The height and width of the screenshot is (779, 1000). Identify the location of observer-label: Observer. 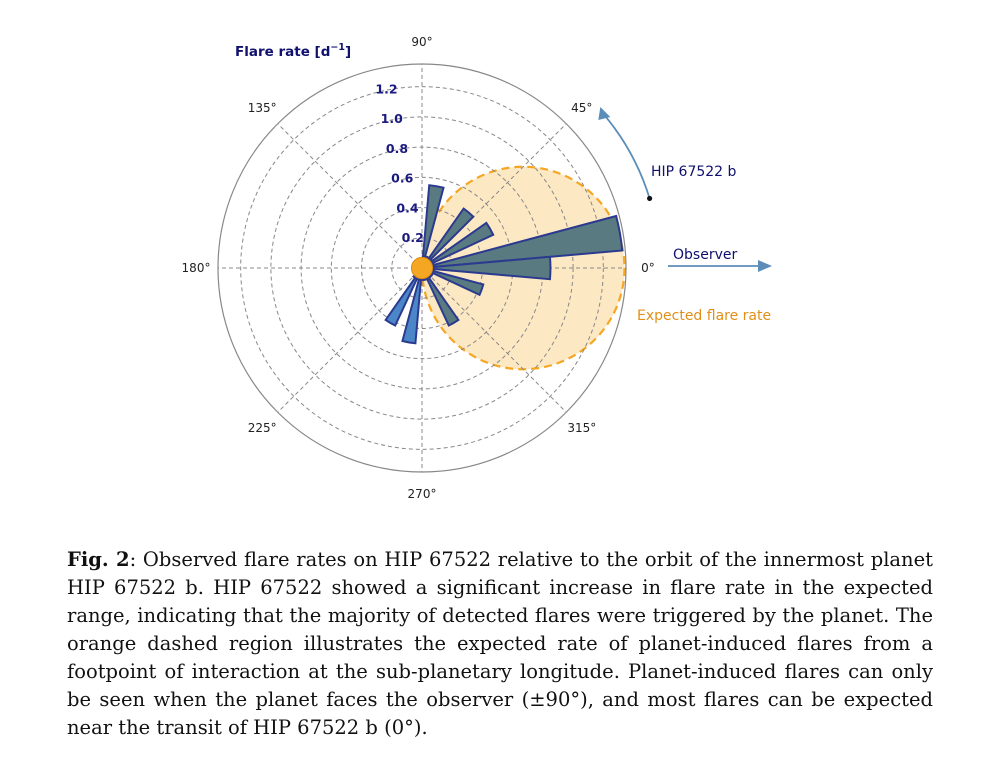
(705, 255).